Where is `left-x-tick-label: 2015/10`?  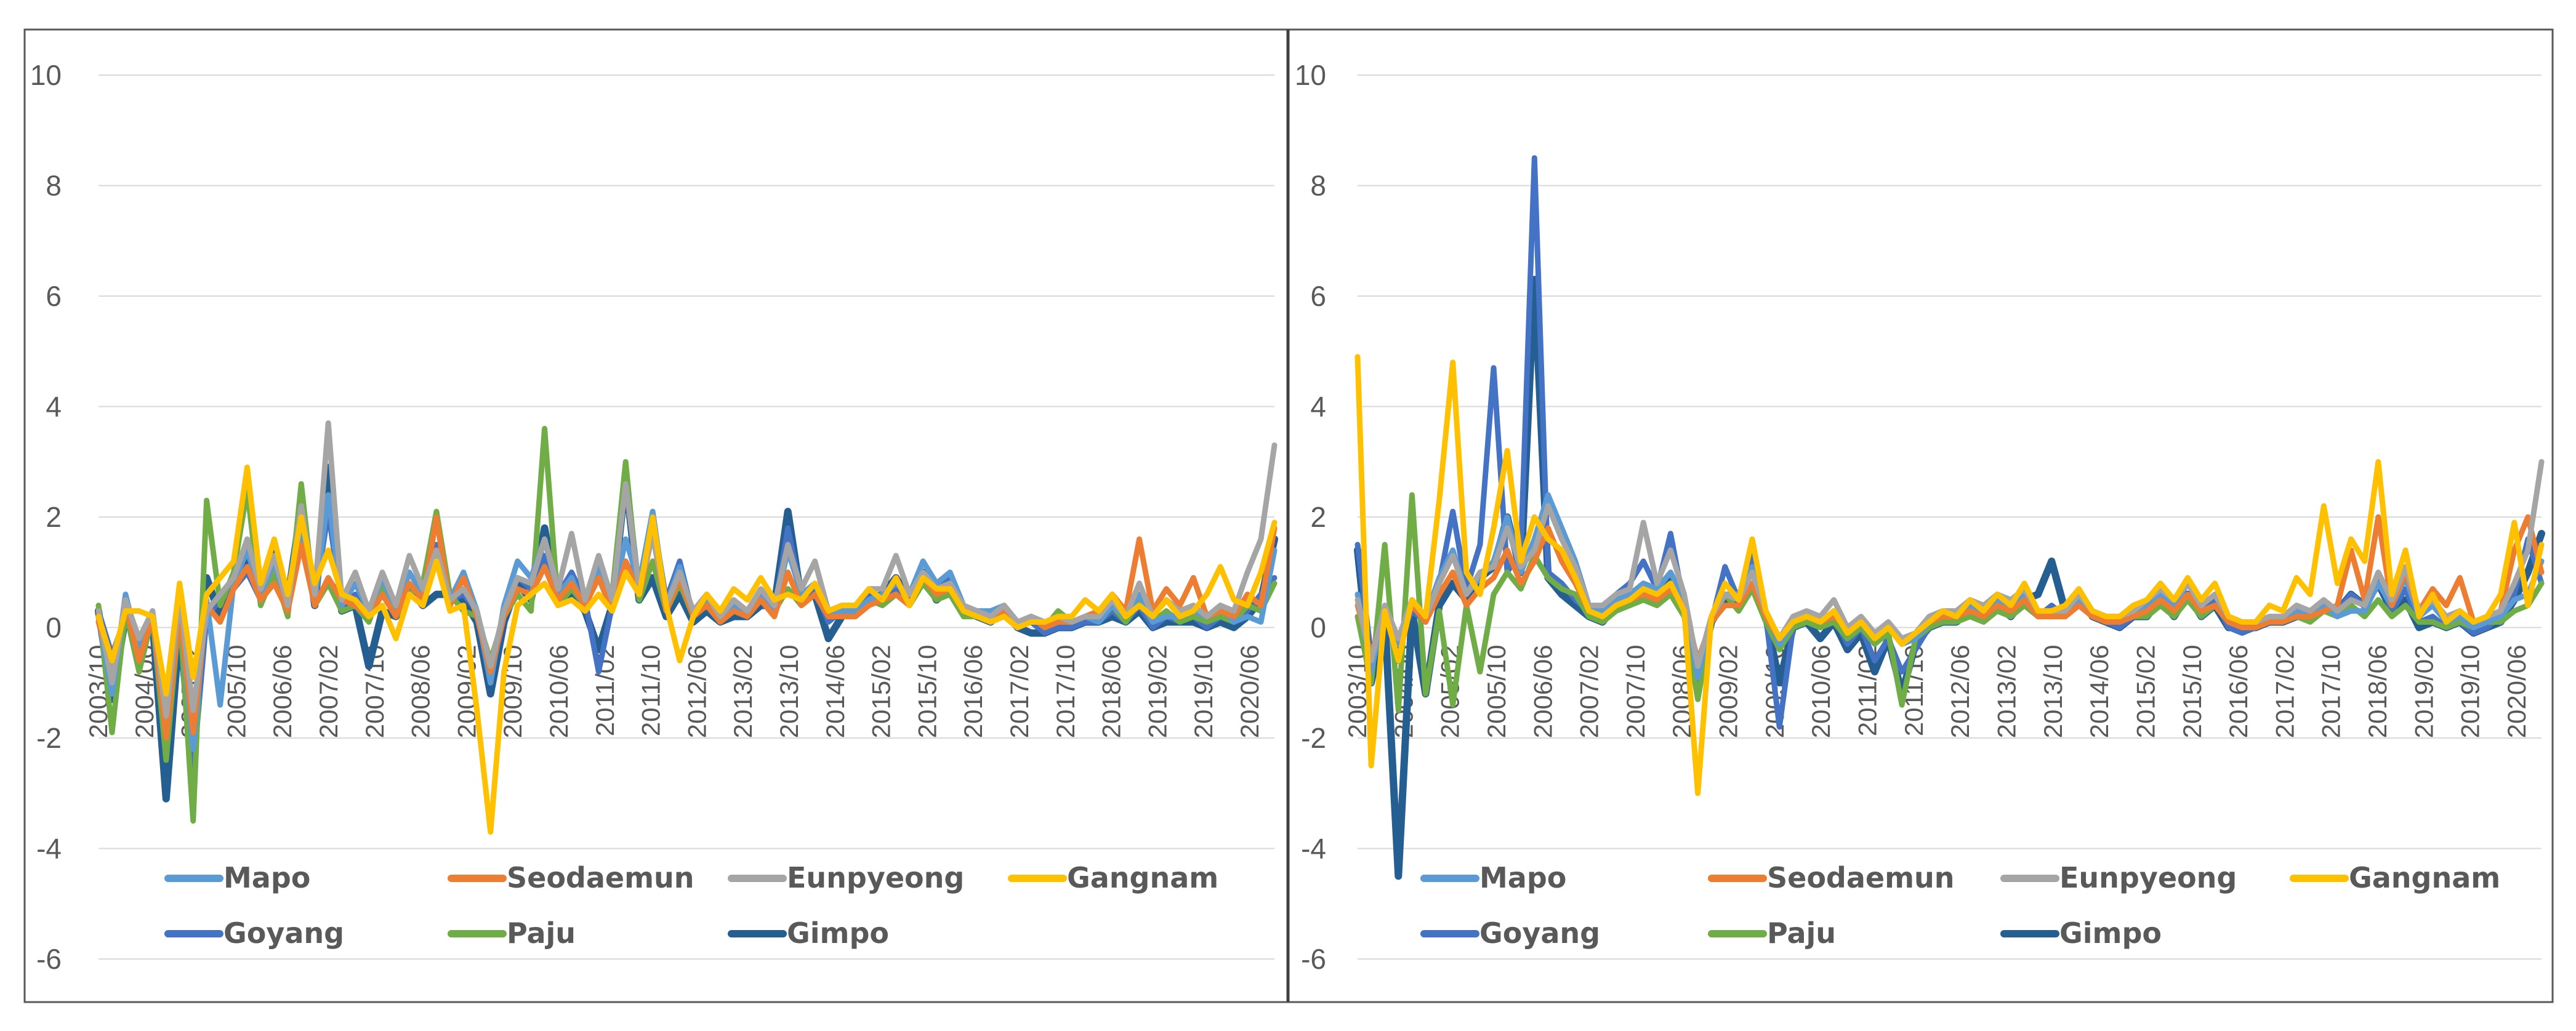
left-x-tick-label: 2015/10 is located at coordinates (926, 692).